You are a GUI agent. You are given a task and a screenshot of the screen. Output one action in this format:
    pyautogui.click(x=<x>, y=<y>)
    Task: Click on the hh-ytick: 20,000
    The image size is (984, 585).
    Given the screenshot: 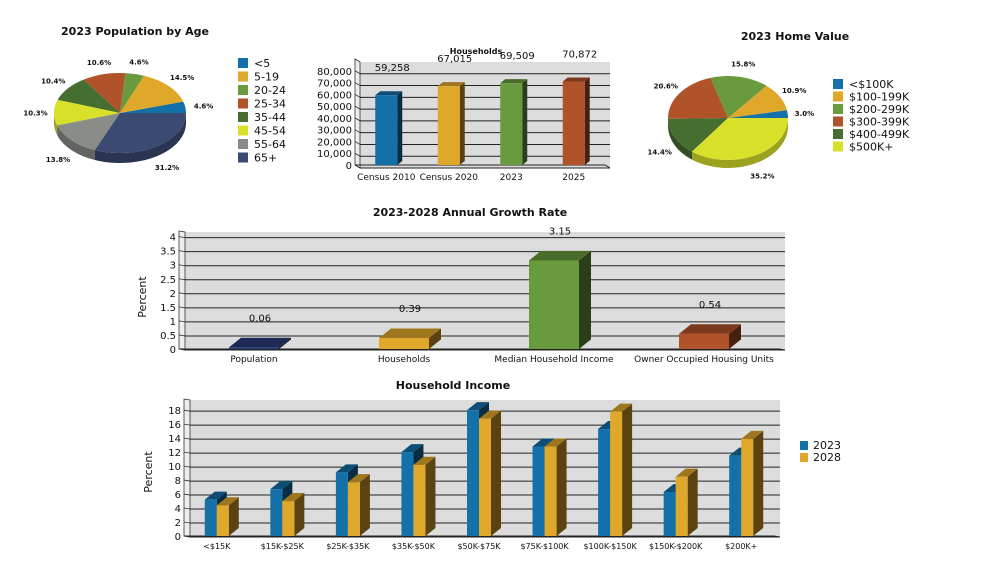 What is the action you would take?
    pyautogui.click(x=334, y=142)
    